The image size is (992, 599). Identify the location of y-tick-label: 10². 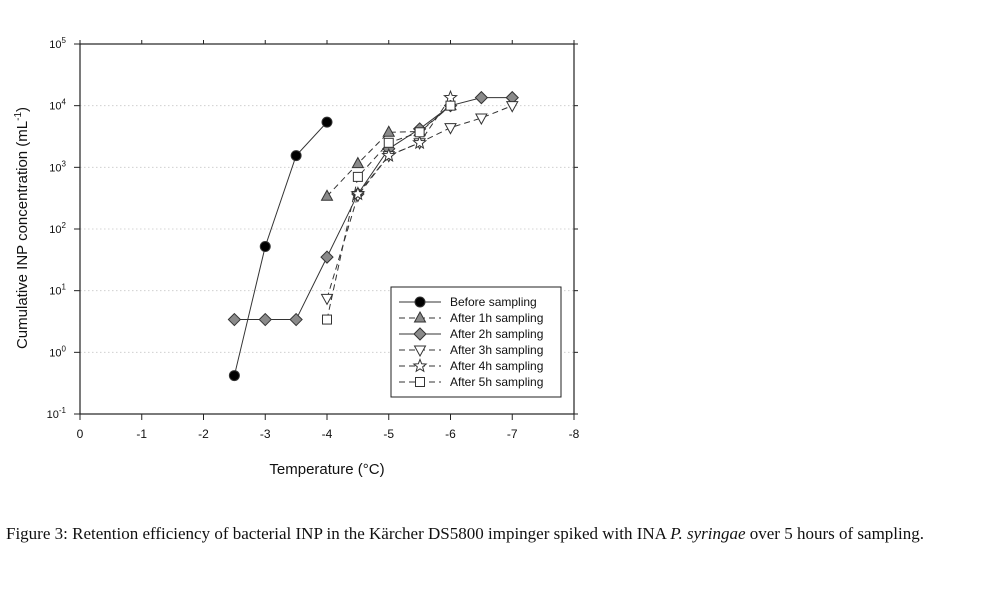
(57, 228).